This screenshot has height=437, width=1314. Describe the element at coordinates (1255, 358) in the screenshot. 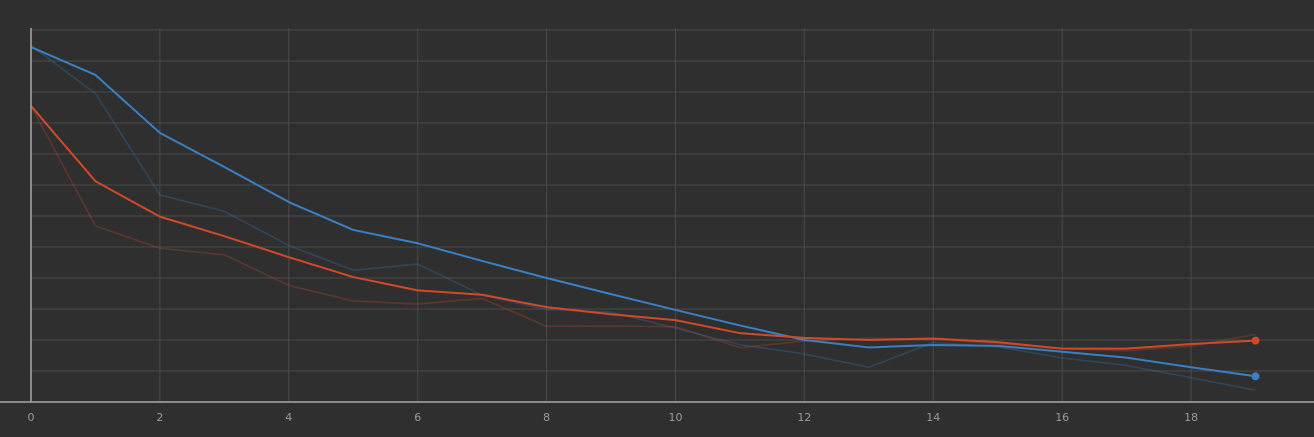

I see `series-end-markers` at that location.